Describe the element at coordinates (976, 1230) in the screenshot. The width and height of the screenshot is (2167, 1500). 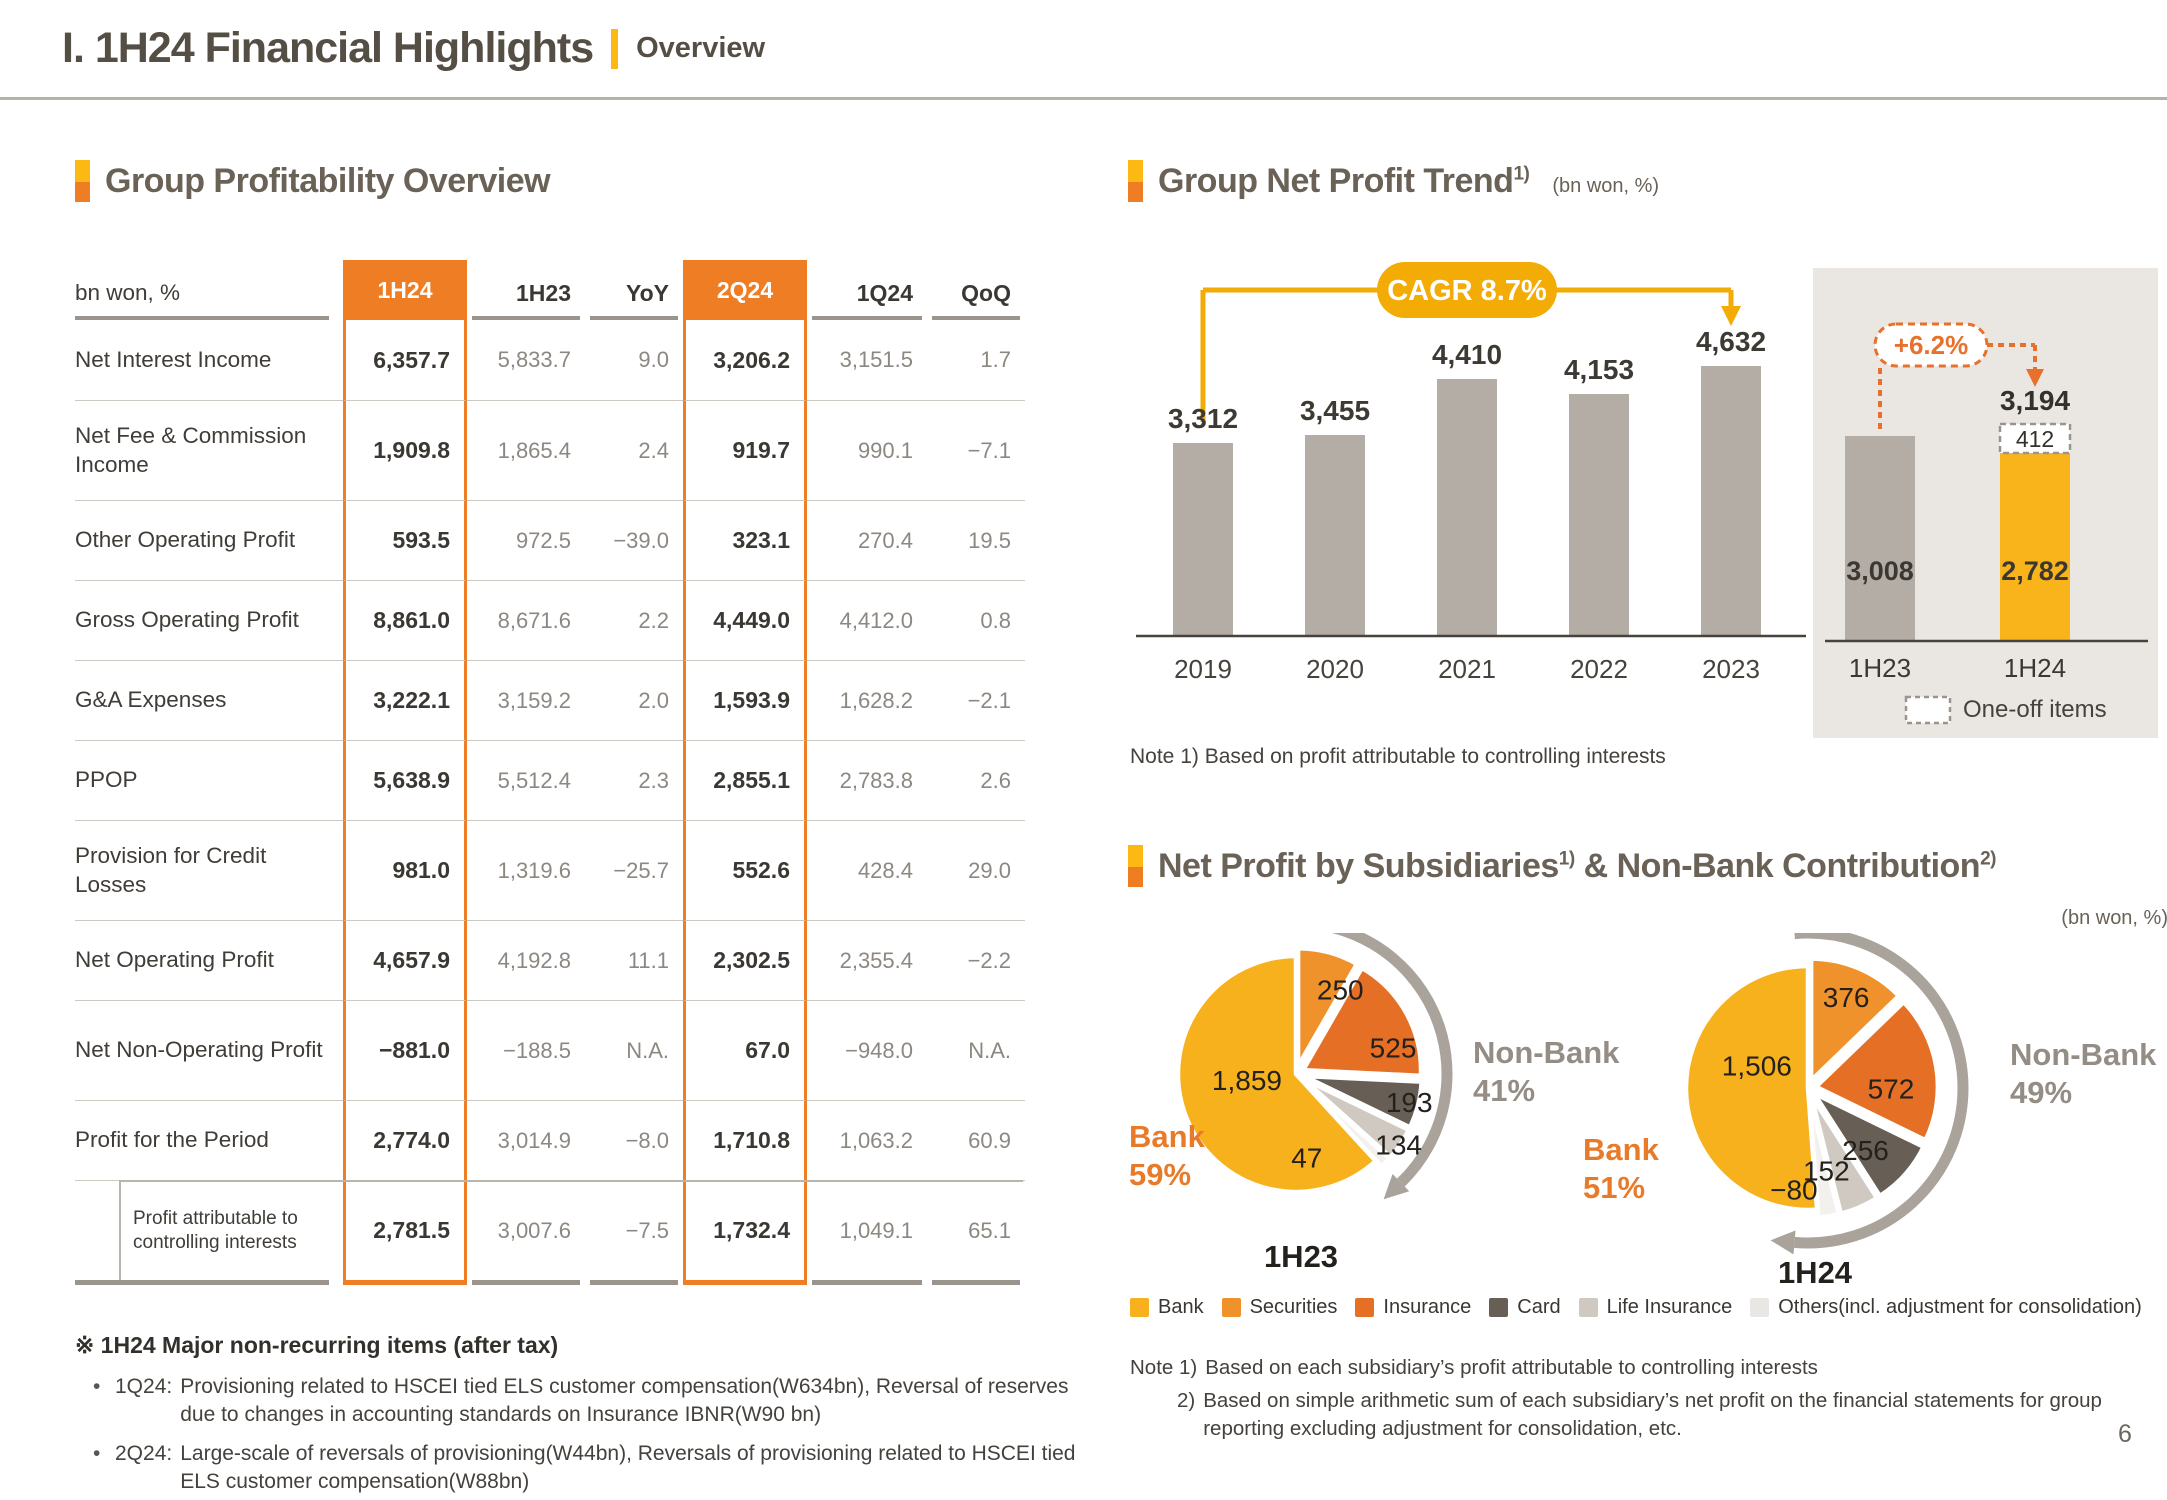
I see `cell-value: 65.1` at that location.